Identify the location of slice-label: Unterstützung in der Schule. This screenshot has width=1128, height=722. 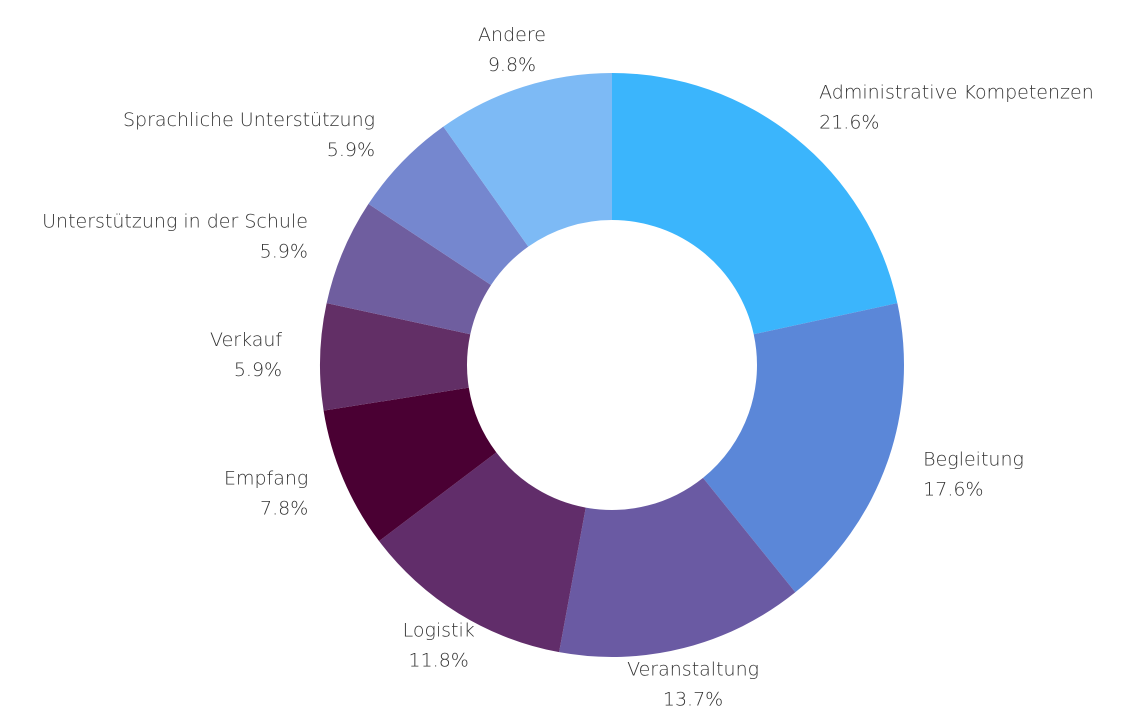
(175, 221).